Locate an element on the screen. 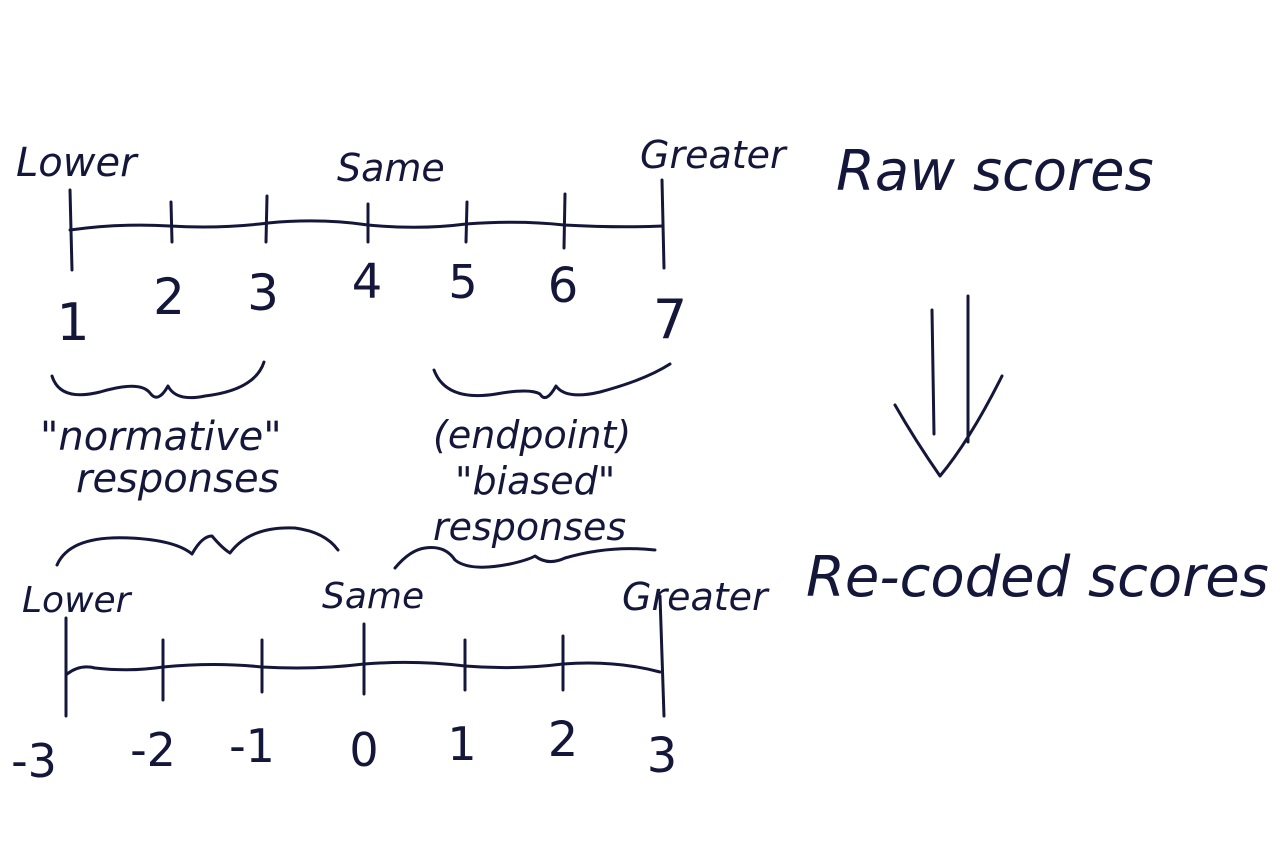 The width and height of the screenshot is (1283, 843). raw-tick-label-6: 6 is located at coordinates (563, 286).